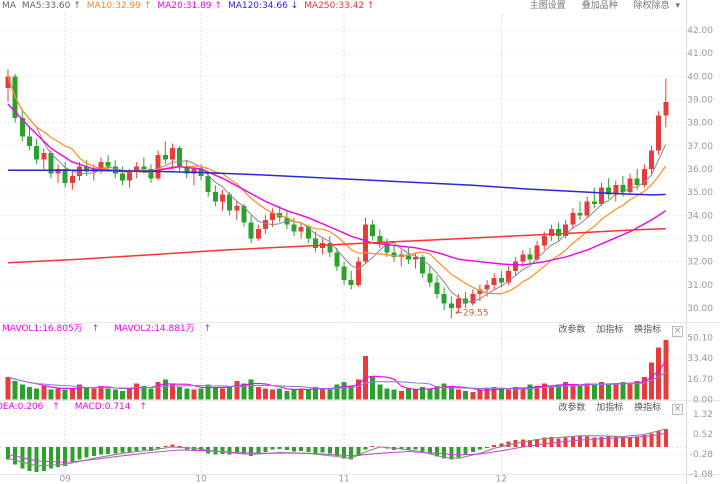 The image size is (720, 484). I want to click on mavol1-value: MAVOL1:16.805万 ↑, so click(51, 329).